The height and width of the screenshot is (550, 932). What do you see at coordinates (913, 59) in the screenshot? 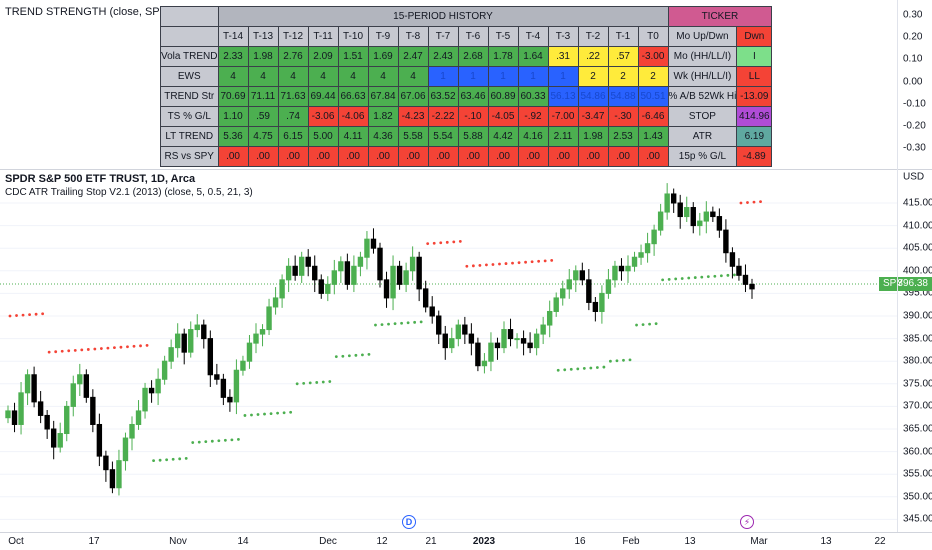
I see `indicator-y-label: 0.10` at bounding box center [913, 59].